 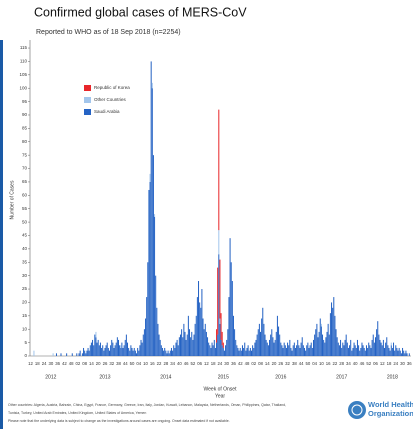 What do you see at coordinates (375, 363) in the screenshot?
I see `x-tick-label: 06` at bounding box center [375, 363].